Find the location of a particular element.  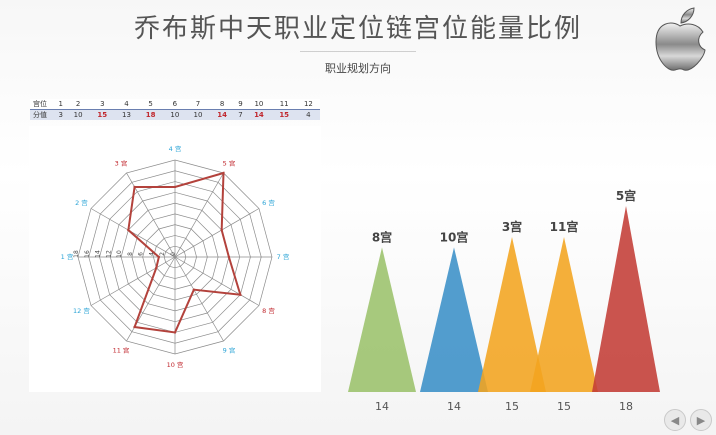

palace-cell: 11 is located at coordinates (284, 104).